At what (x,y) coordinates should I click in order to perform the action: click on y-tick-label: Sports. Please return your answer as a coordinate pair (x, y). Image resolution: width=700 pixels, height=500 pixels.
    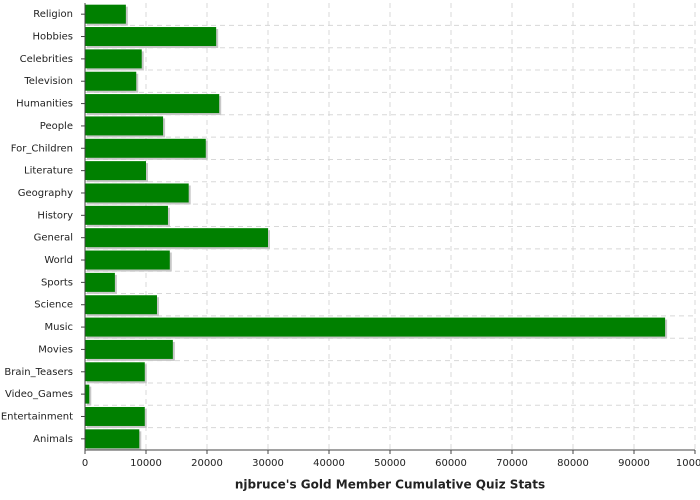
    Looking at the image, I should click on (57, 282).